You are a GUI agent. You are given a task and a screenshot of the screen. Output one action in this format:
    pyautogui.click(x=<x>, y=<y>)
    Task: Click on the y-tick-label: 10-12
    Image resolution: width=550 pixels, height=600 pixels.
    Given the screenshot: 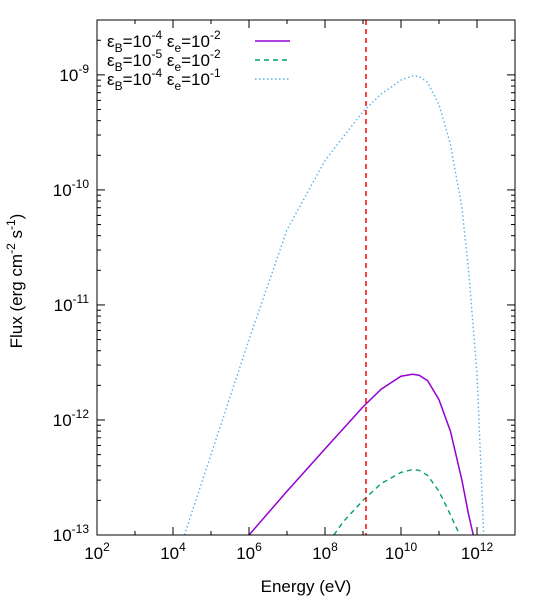 What is the action you would take?
    pyautogui.click(x=71, y=418)
    